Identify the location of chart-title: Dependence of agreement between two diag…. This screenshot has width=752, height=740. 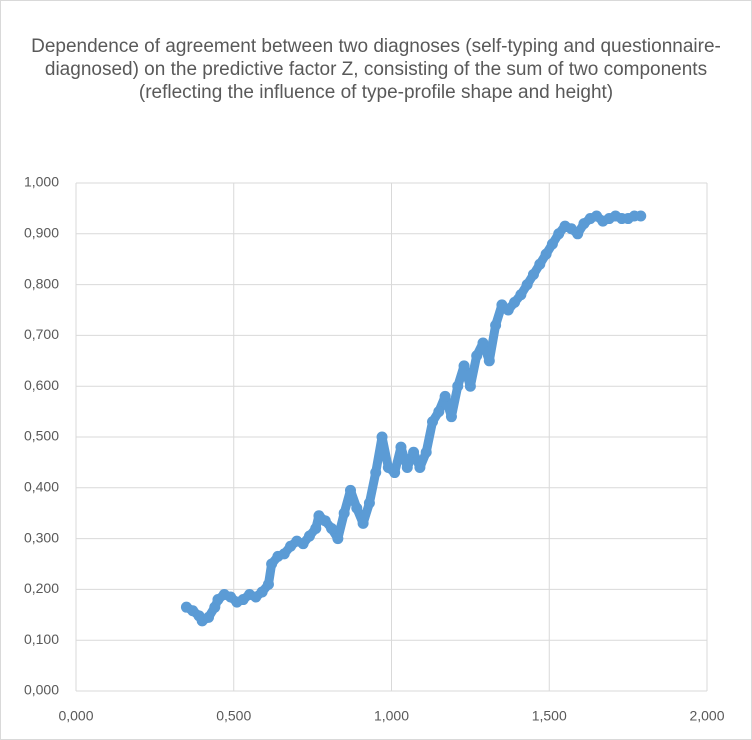
(376, 69).